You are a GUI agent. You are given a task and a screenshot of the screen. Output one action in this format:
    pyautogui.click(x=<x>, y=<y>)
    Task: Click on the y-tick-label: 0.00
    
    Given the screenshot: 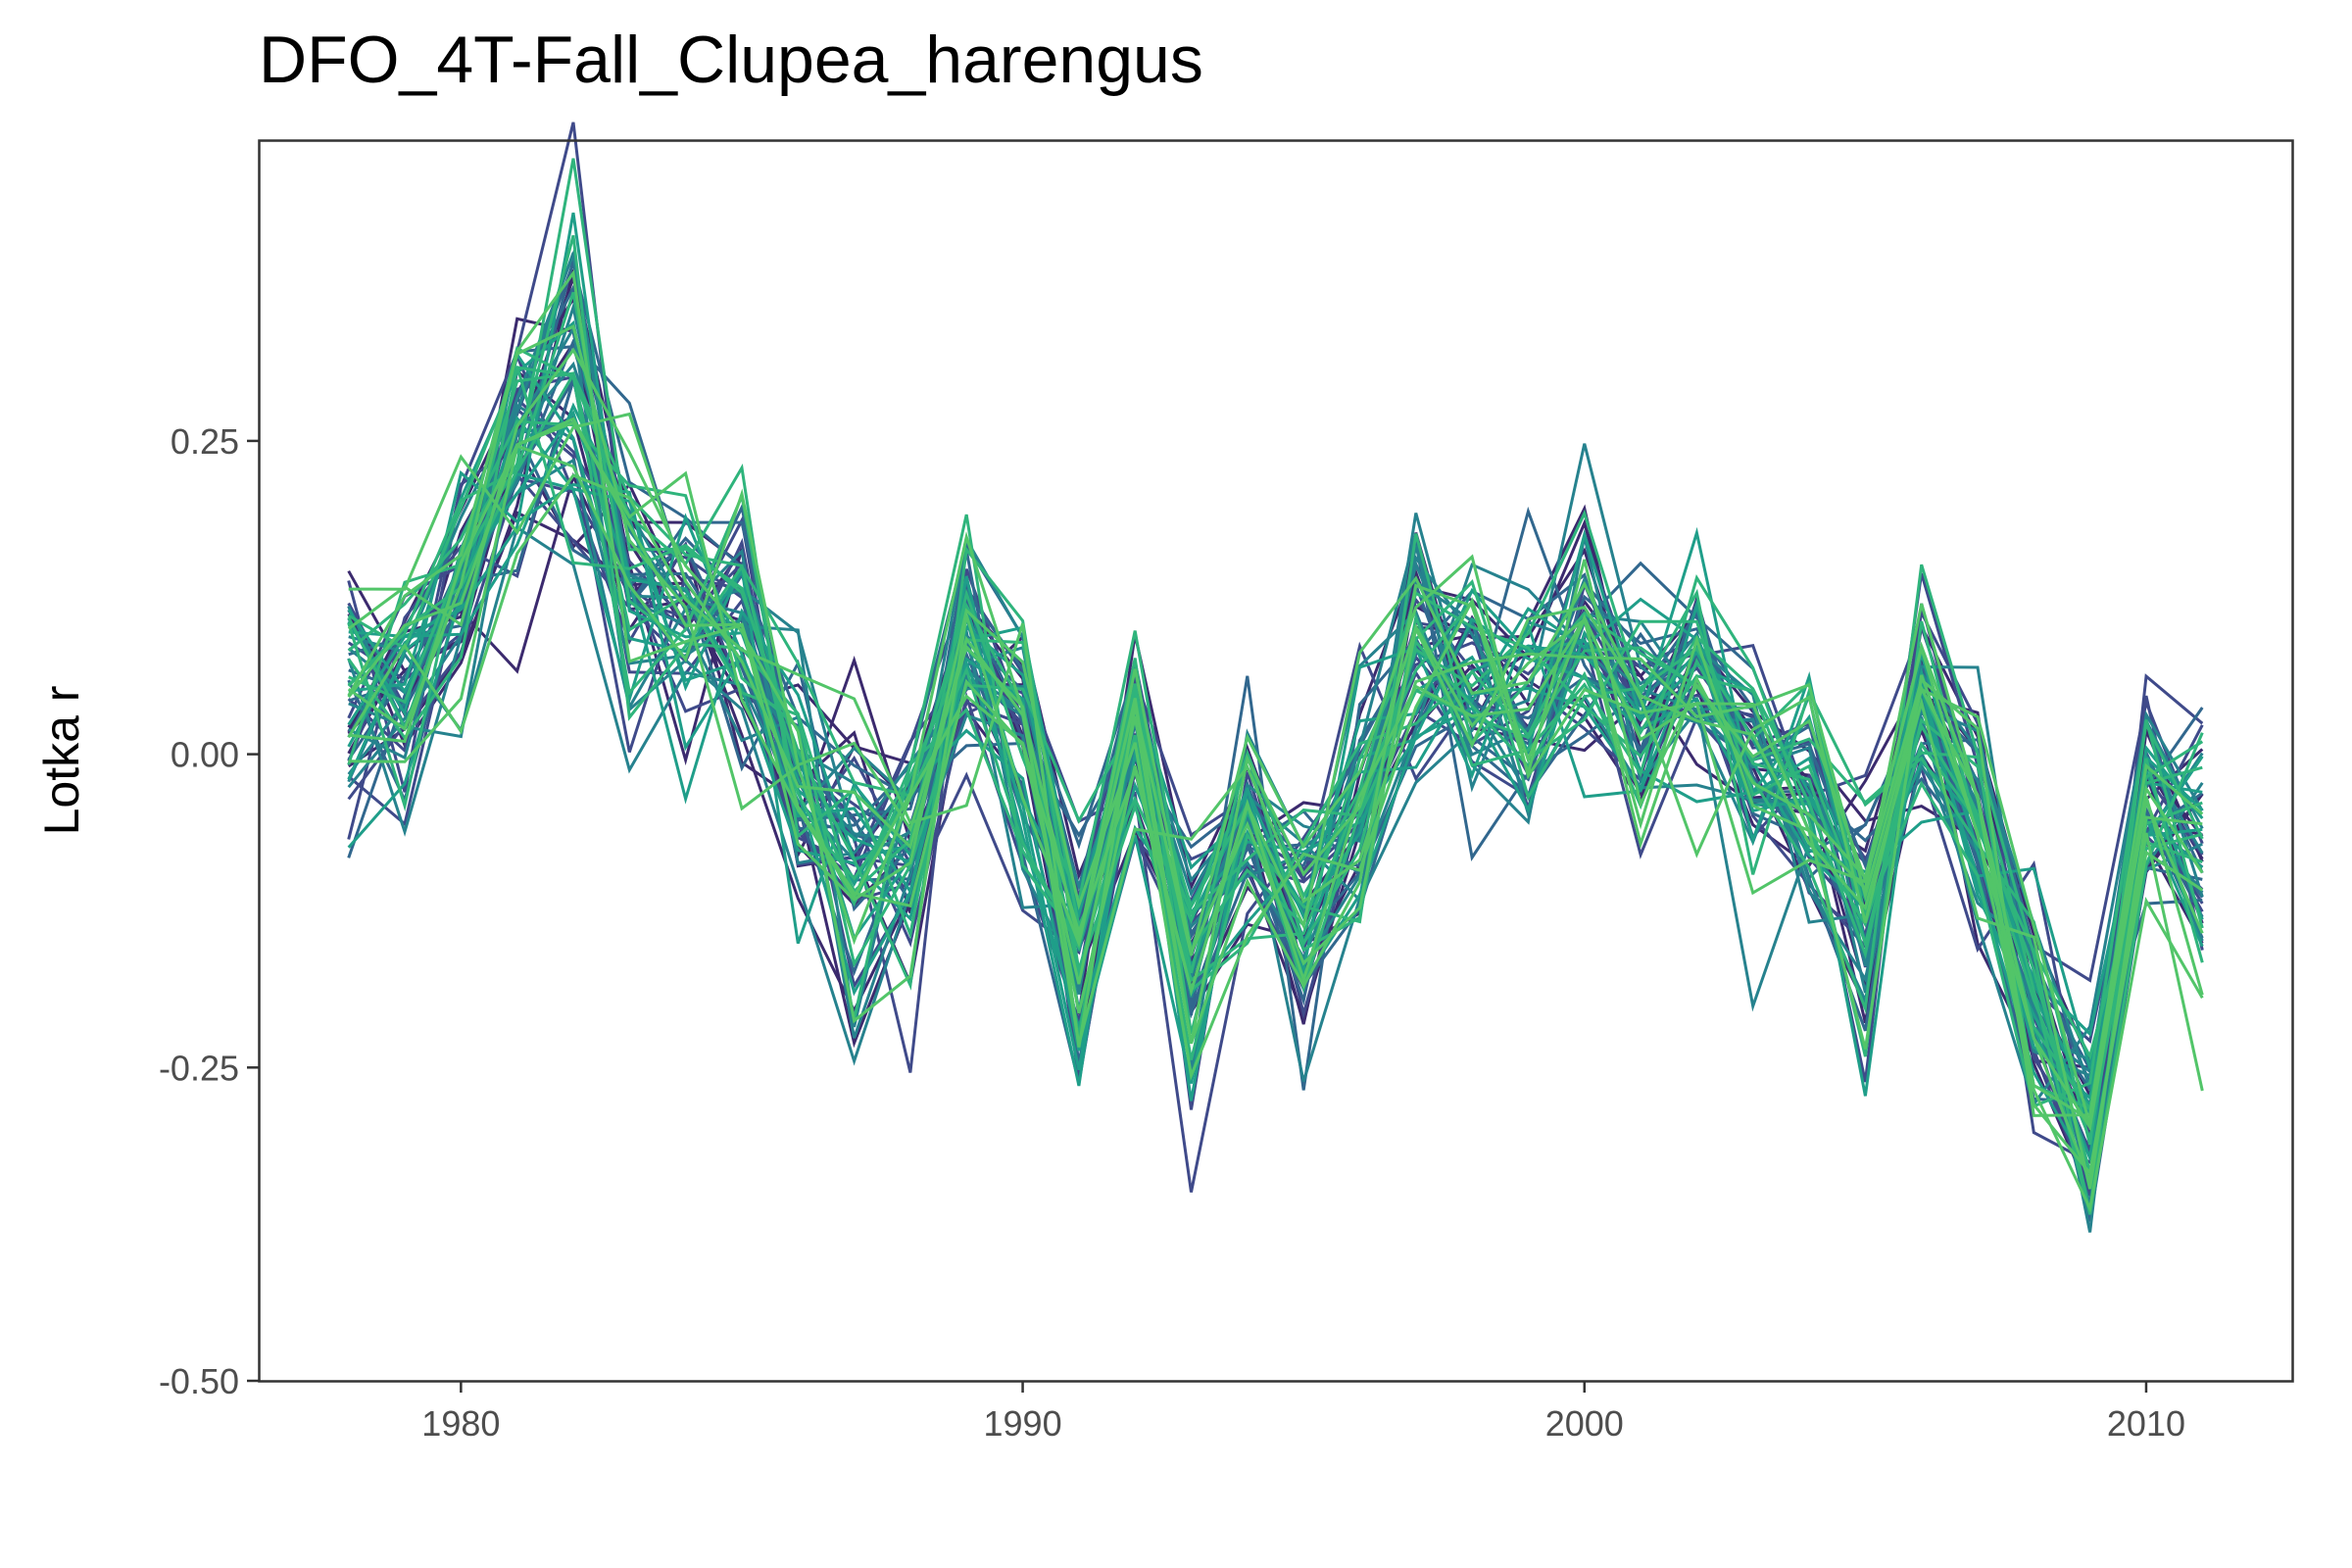 What is the action you would take?
    pyautogui.click(x=205, y=755)
    